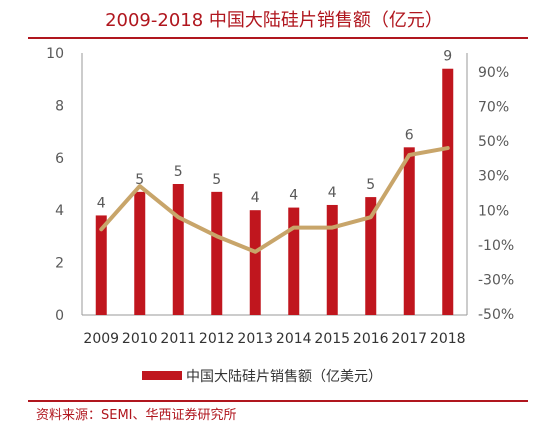  I want to click on y-left-tick-label: 2, so click(59, 264).